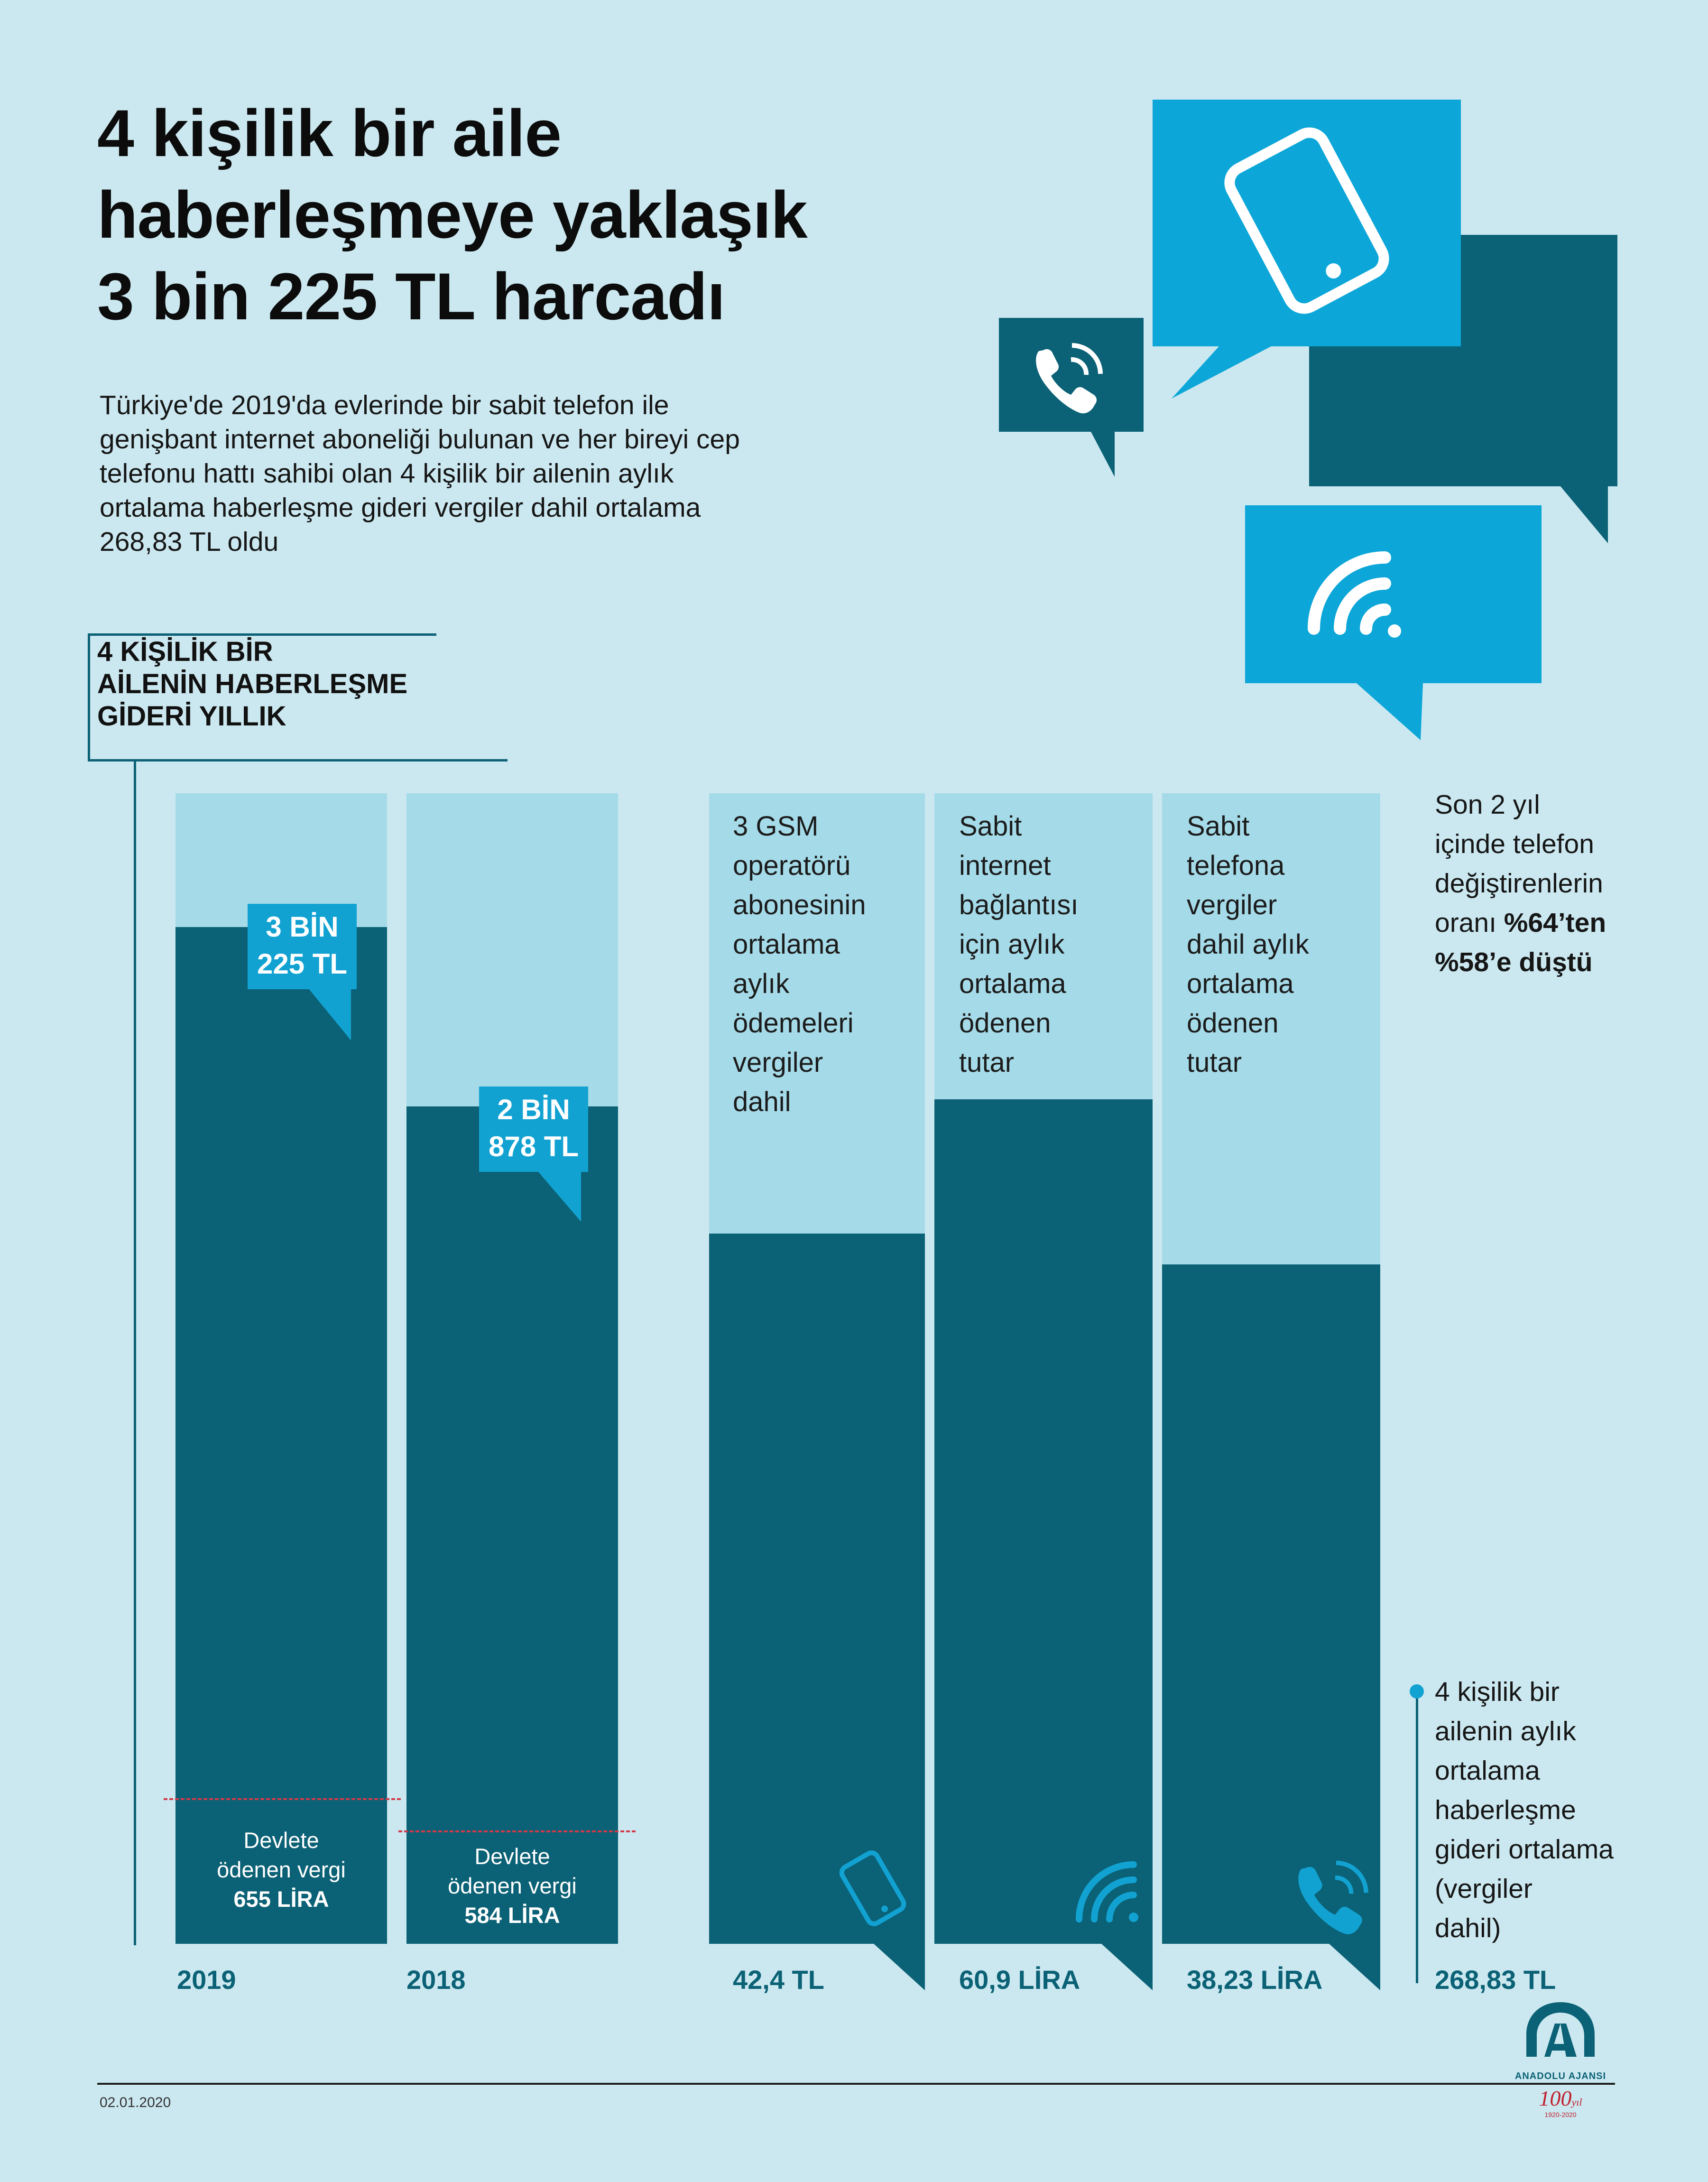 This screenshot has width=1708, height=2182. I want to click on tax-line-2019, so click(282, 1799).